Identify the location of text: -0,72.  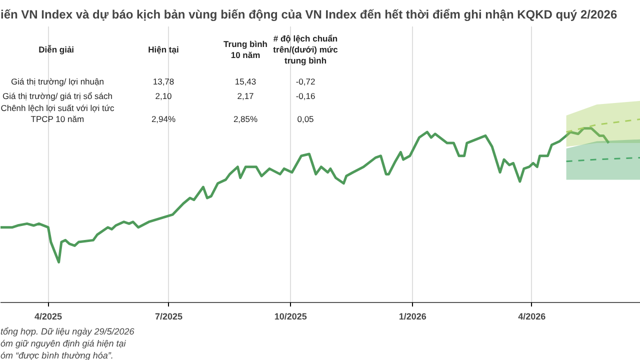
(306, 81).